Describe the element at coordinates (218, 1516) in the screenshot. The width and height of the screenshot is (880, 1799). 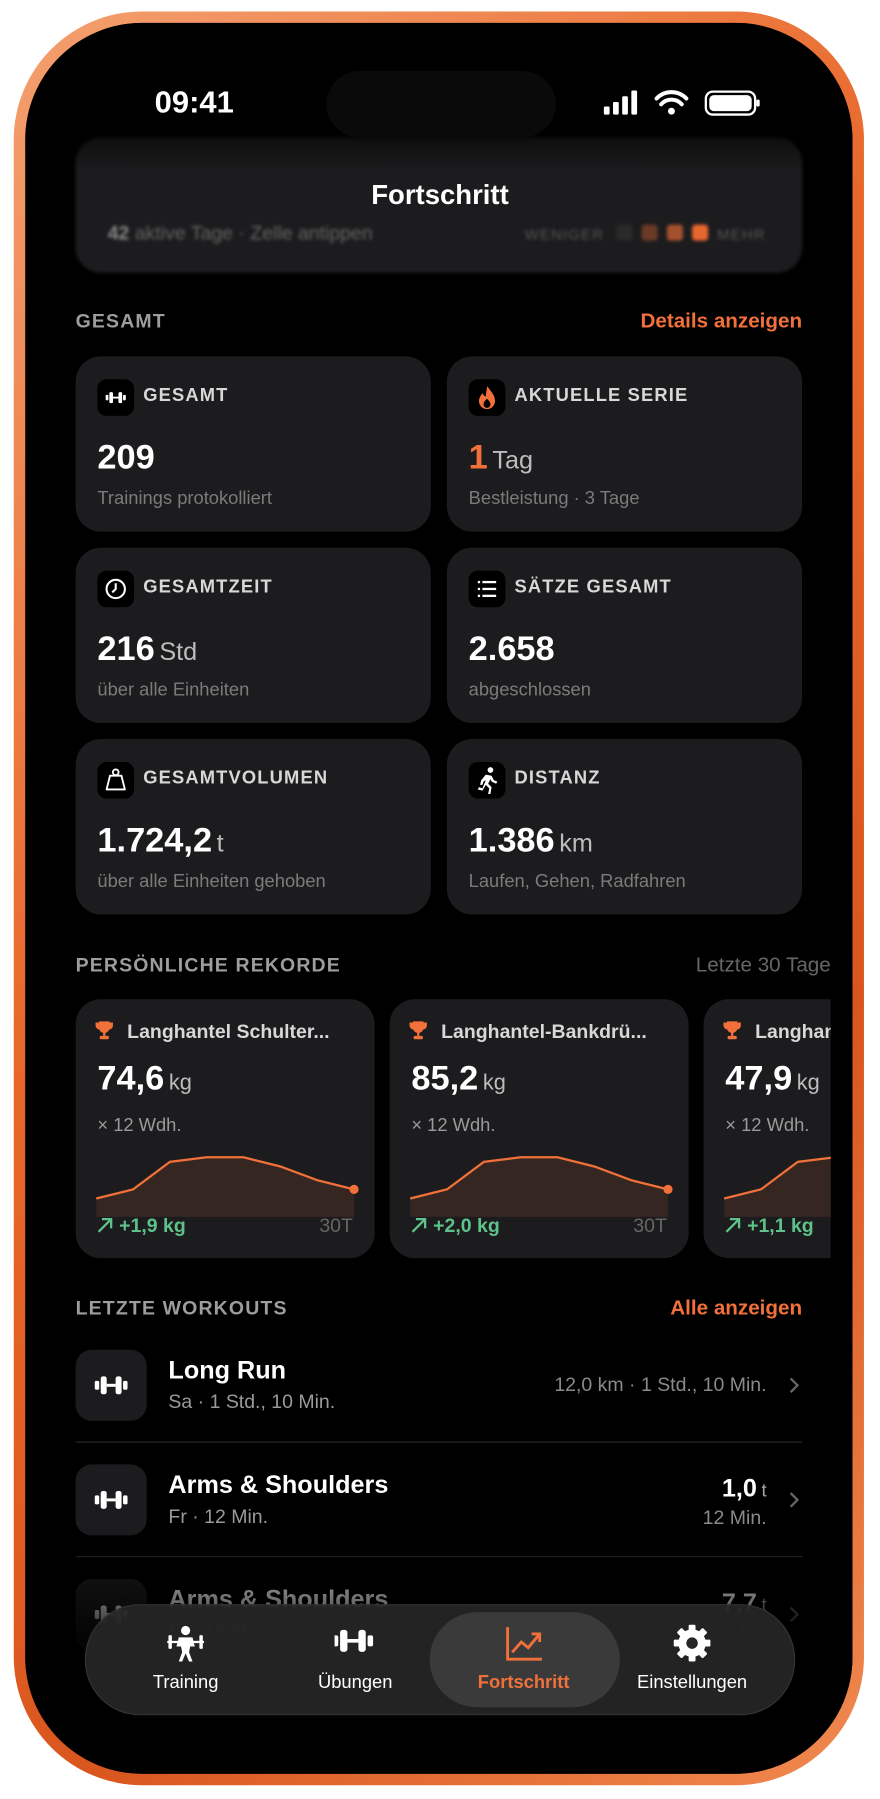
I see `workout-meta: Fr · 12 Min.` at that location.